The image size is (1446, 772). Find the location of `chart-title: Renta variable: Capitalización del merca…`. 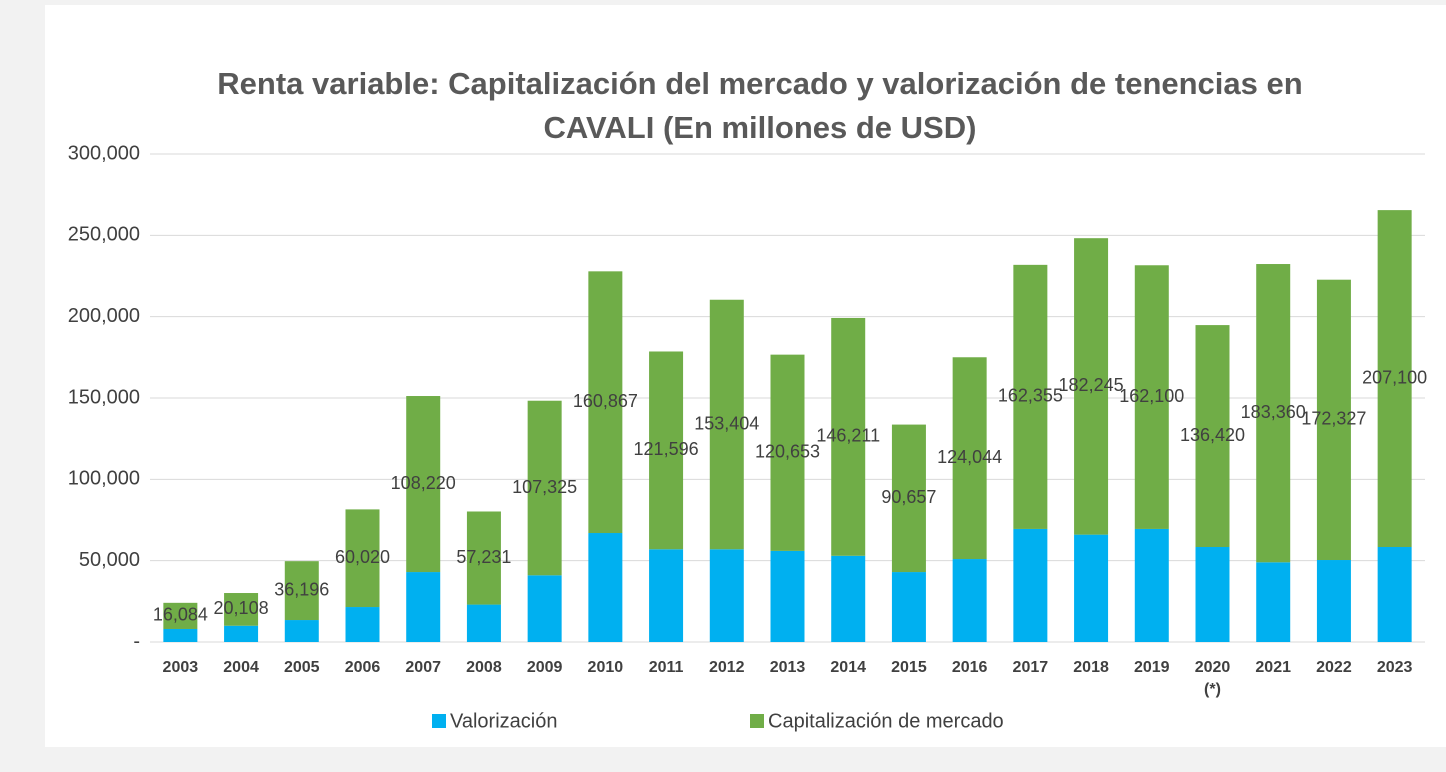

chart-title: Renta variable: Capitalización del merca… is located at coordinates (760, 105).